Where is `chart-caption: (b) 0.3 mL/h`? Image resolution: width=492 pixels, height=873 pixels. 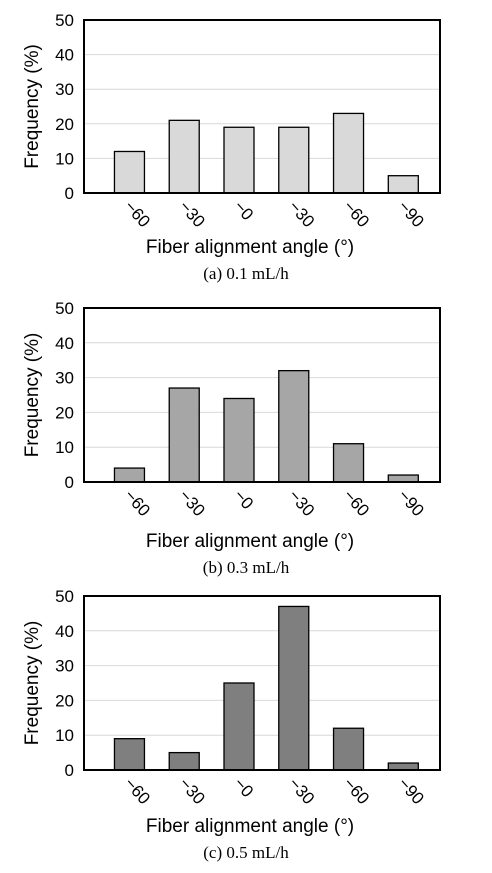 chart-caption: (b) 0.3 mL/h is located at coordinates (246, 567).